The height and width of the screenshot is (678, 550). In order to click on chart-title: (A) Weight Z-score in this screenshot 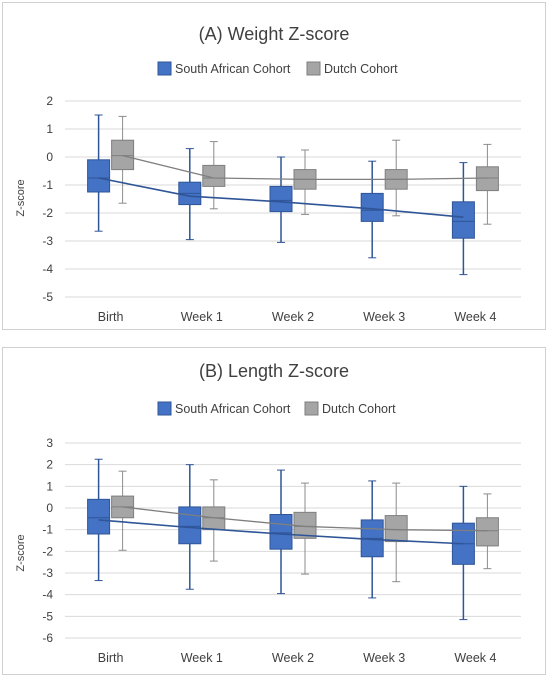, I will do `click(274, 34)`.